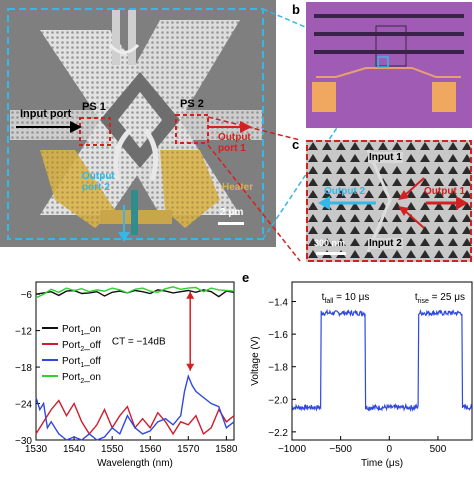 Image resolution: width=474 pixels, height=479 pixels. I want to click on scale-bar-label-c: 300 nm, so click(330, 243).